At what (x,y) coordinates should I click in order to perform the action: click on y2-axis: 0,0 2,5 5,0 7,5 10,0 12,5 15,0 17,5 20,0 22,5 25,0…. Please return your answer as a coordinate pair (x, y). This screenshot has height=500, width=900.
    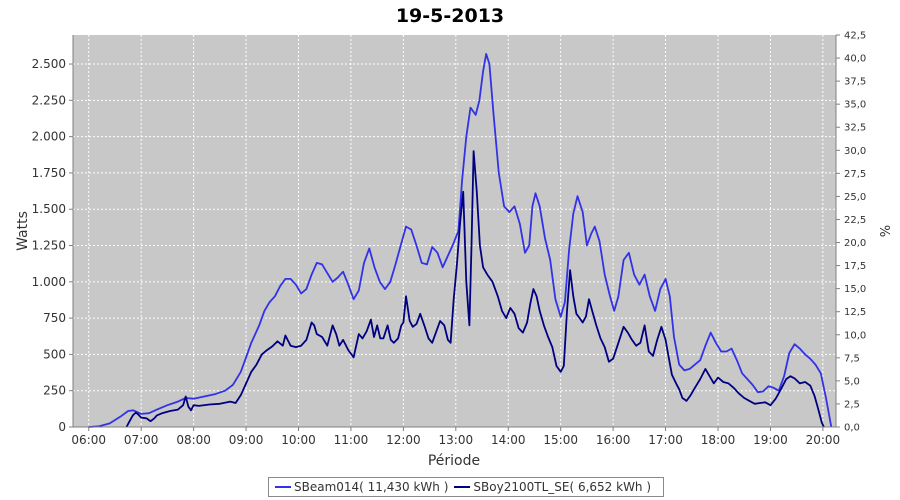
    Looking at the image, I should click on (851, 232).